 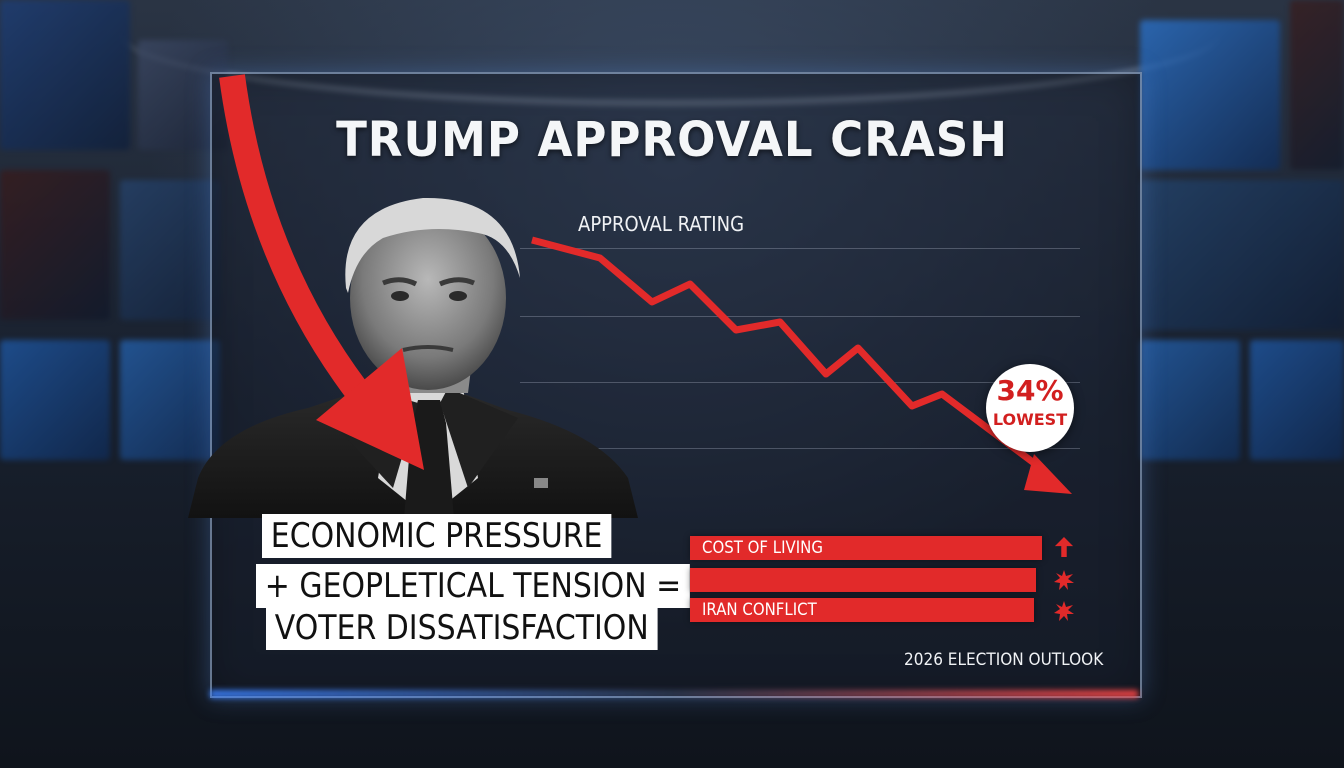 What do you see at coordinates (862, 610) in the screenshot?
I see `factor-bar-iran-conflict: IRAN CONFLICT` at bounding box center [862, 610].